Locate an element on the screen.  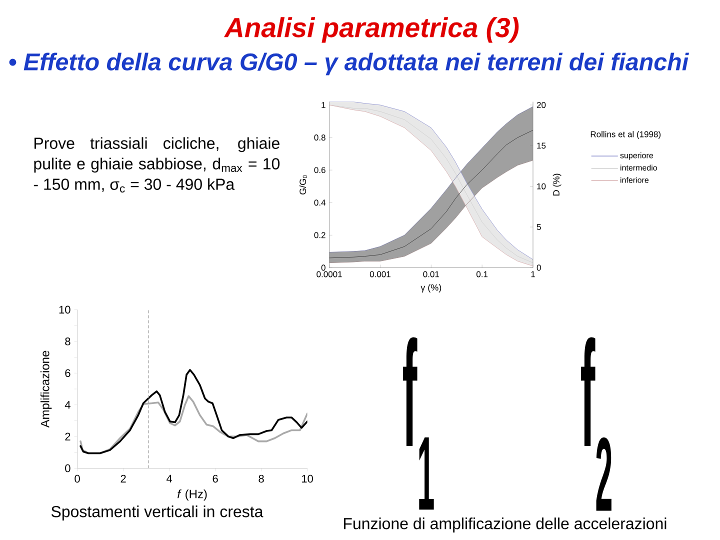
x-tick-label: 0.0001 is located at coordinates (329, 274).